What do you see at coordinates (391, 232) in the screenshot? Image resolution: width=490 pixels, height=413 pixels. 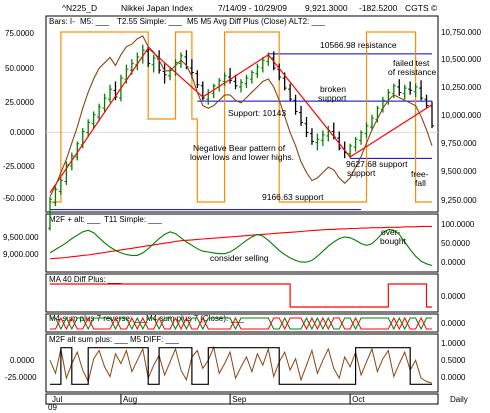 I see `annotation-over: over-` at bounding box center [391, 232].